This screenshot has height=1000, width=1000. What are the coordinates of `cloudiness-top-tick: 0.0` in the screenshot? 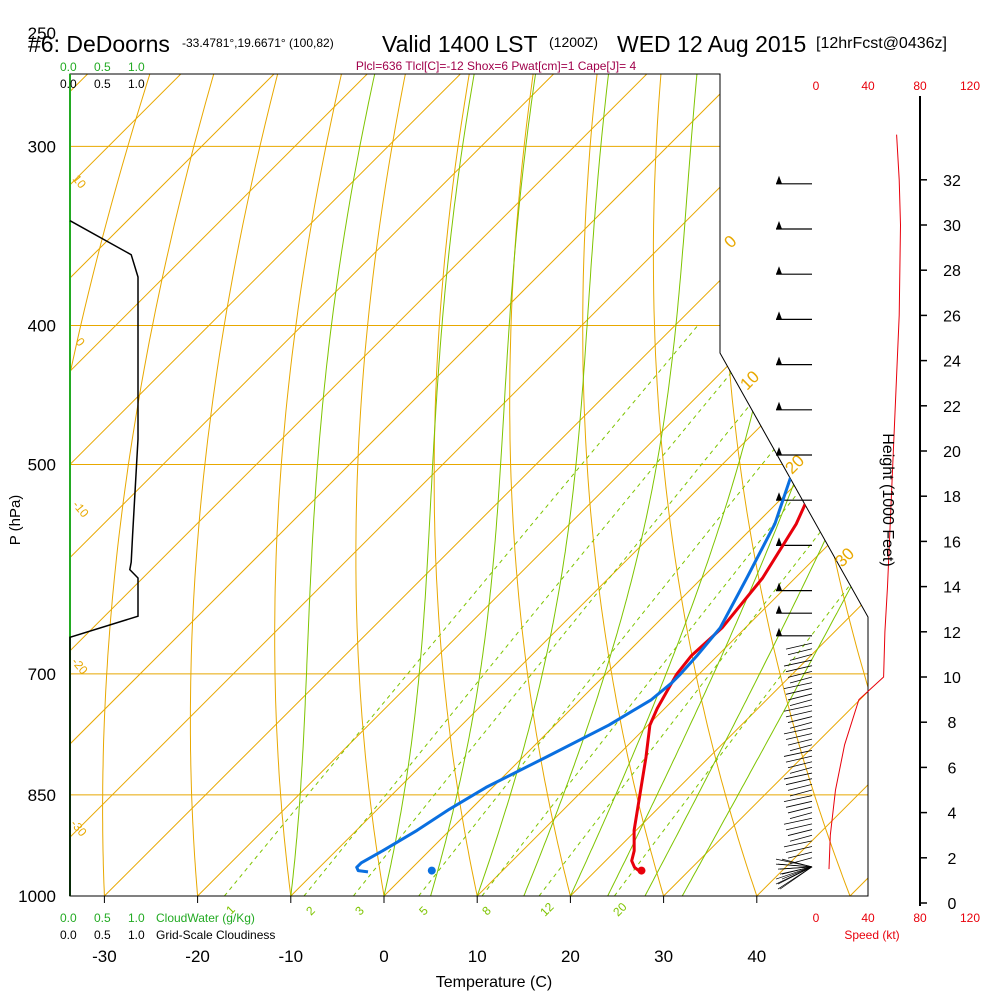 It's located at (68, 84).